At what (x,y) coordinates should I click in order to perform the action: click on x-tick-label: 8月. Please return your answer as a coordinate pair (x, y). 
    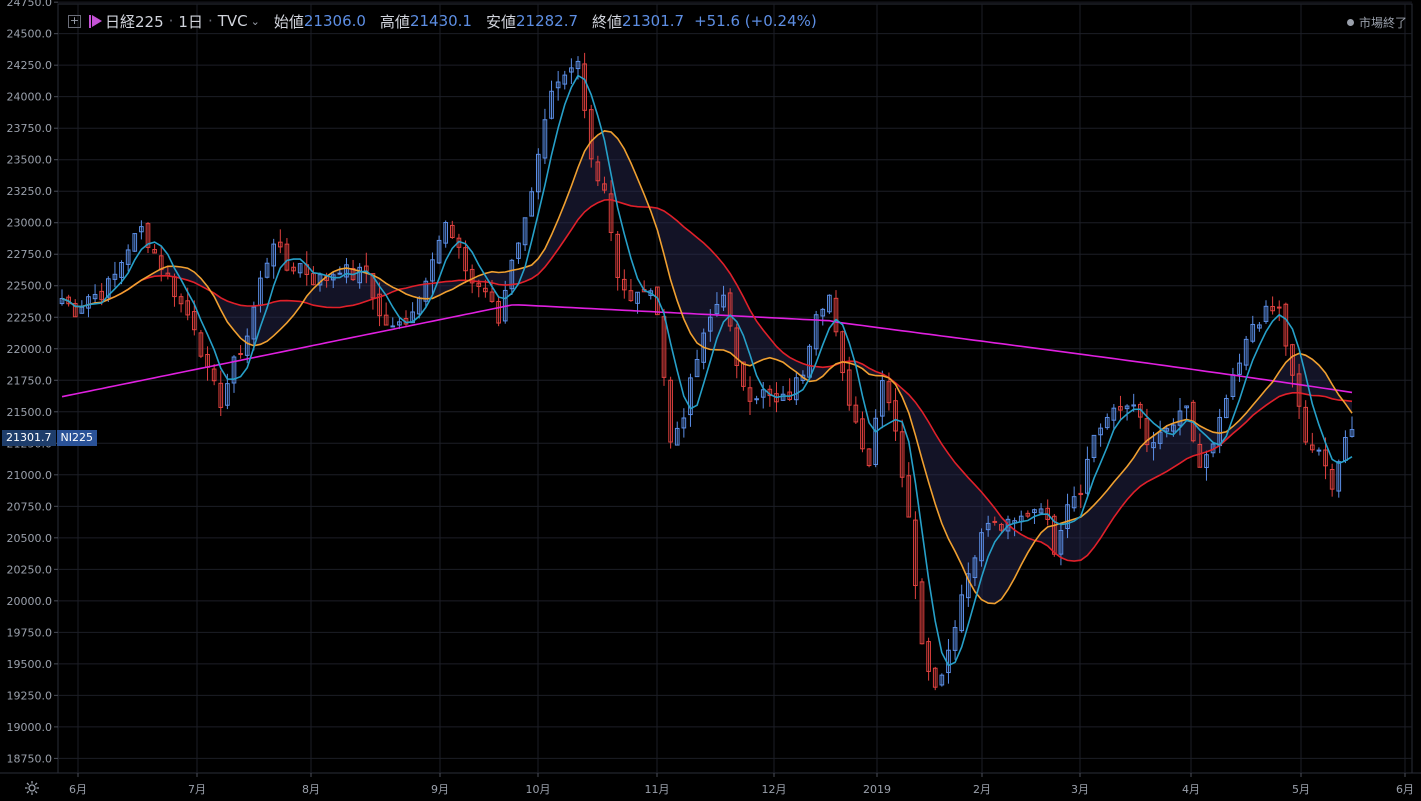
    Looking at the image, I should click on (311, 789).